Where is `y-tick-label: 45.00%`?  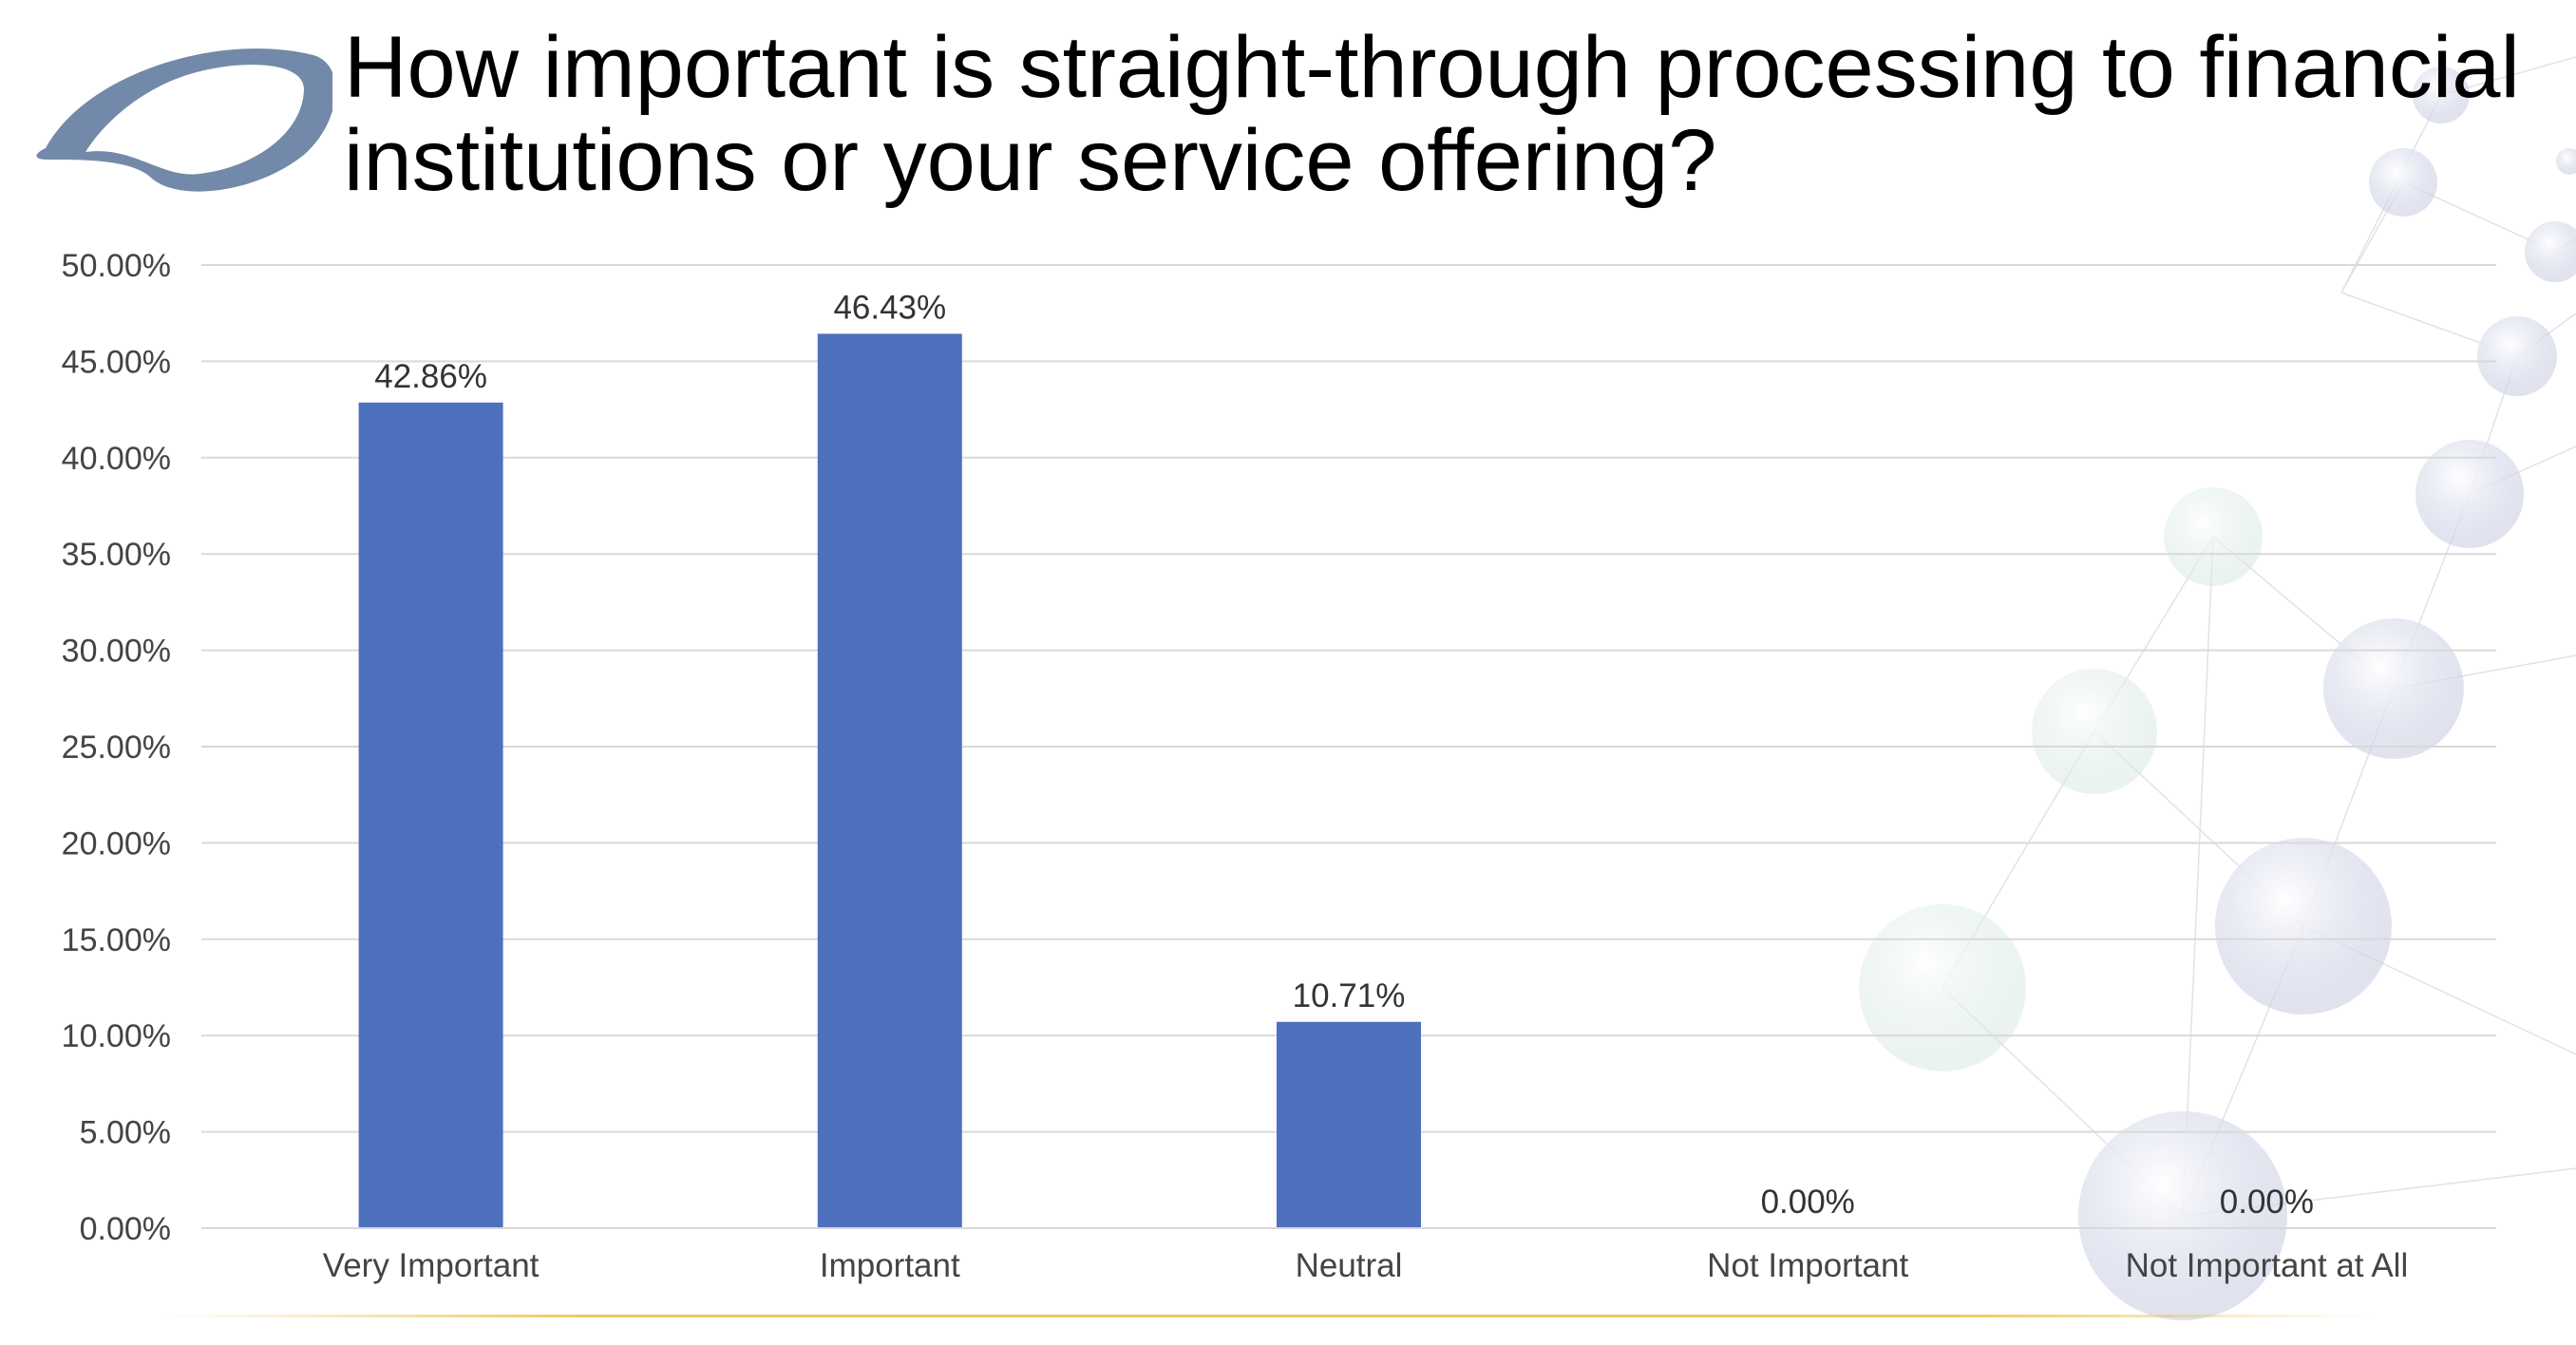
y-tick-label: 45.00% is located at coordinates (116, 362).